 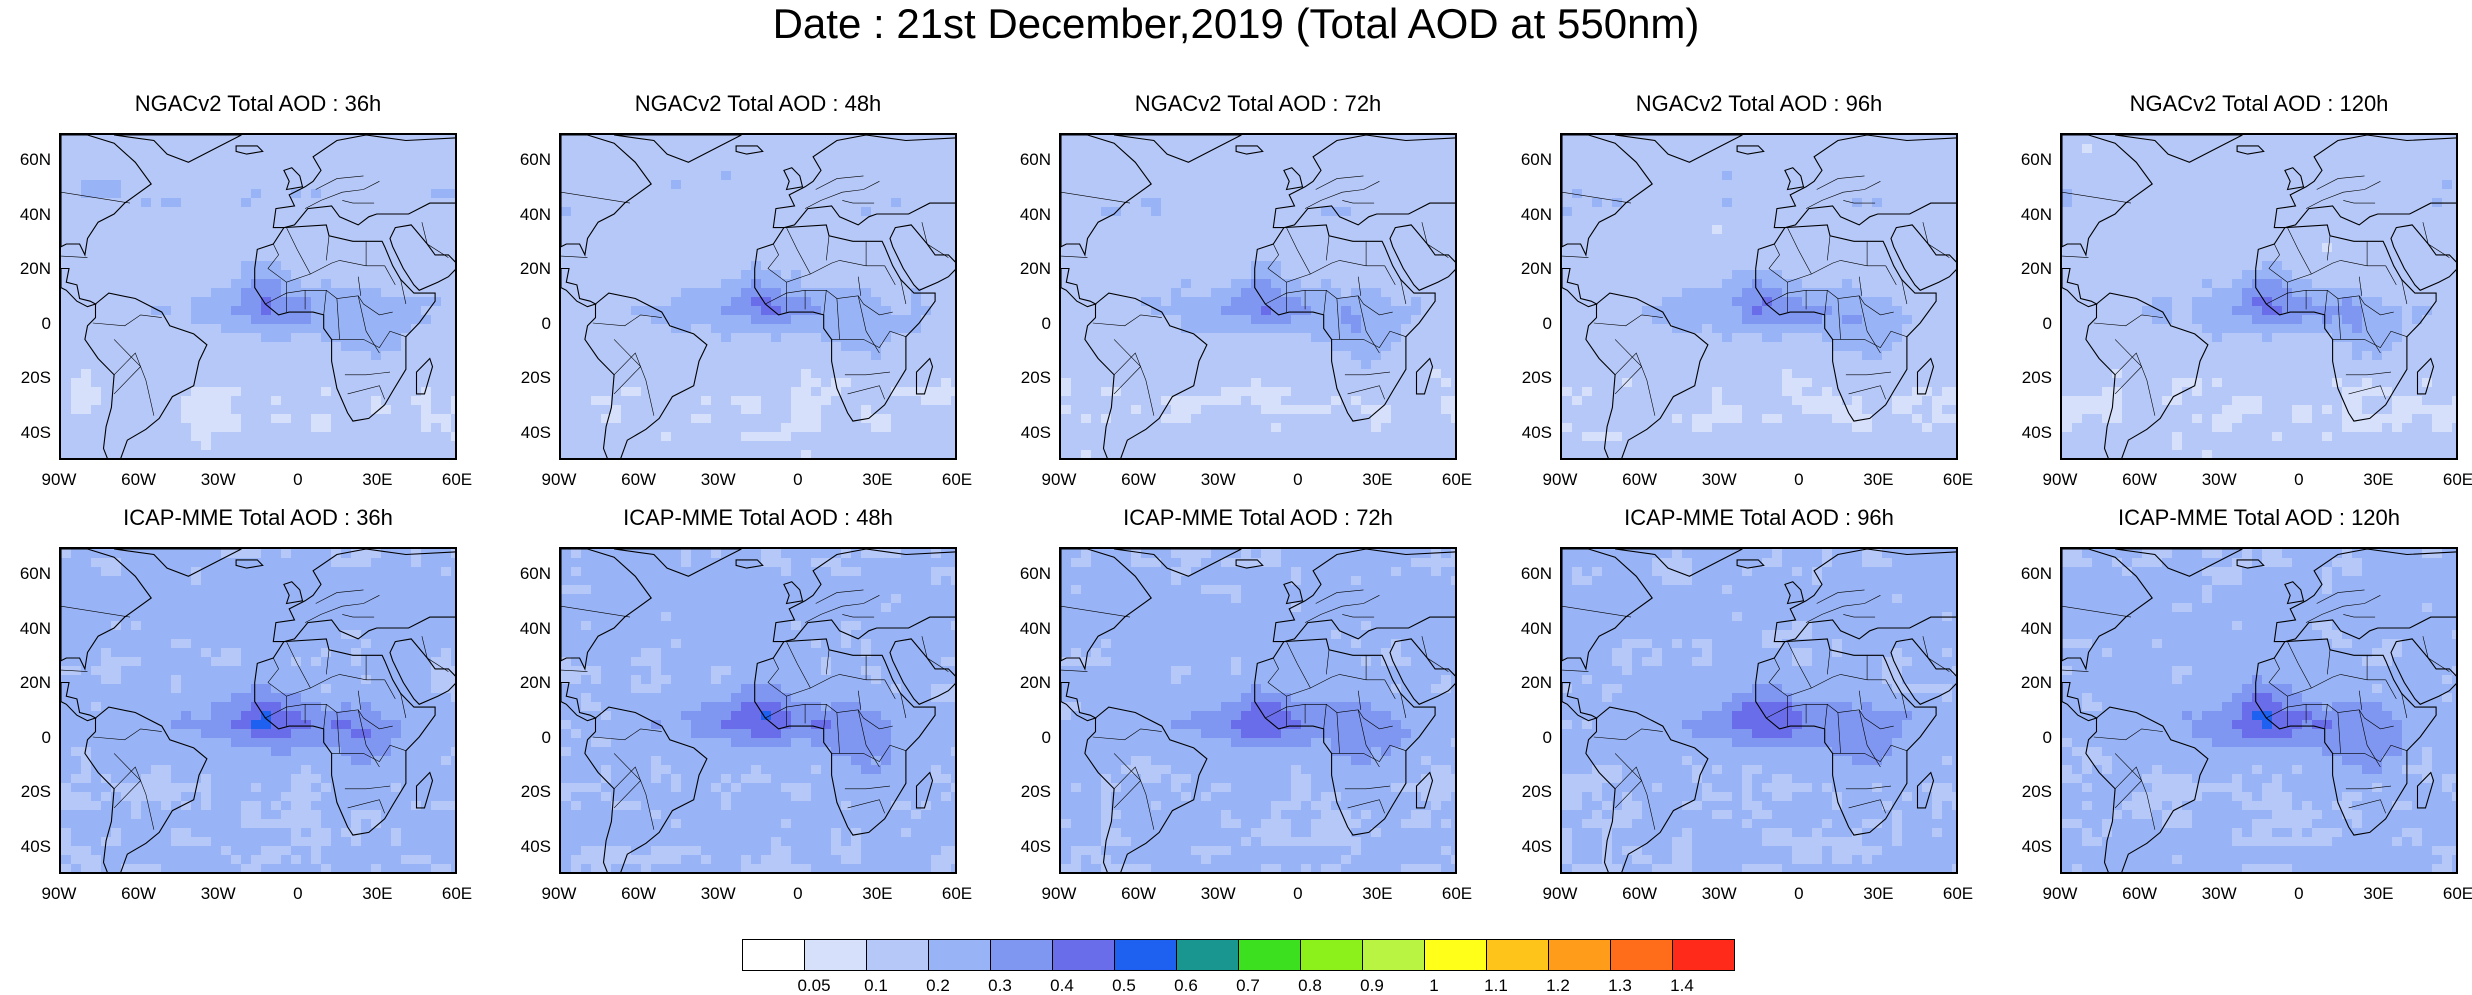 What do you see at coordinates (1620, 986) in the screenshot?
I see `colorbar-label: 1.3` at bounding box center [1620, 986].